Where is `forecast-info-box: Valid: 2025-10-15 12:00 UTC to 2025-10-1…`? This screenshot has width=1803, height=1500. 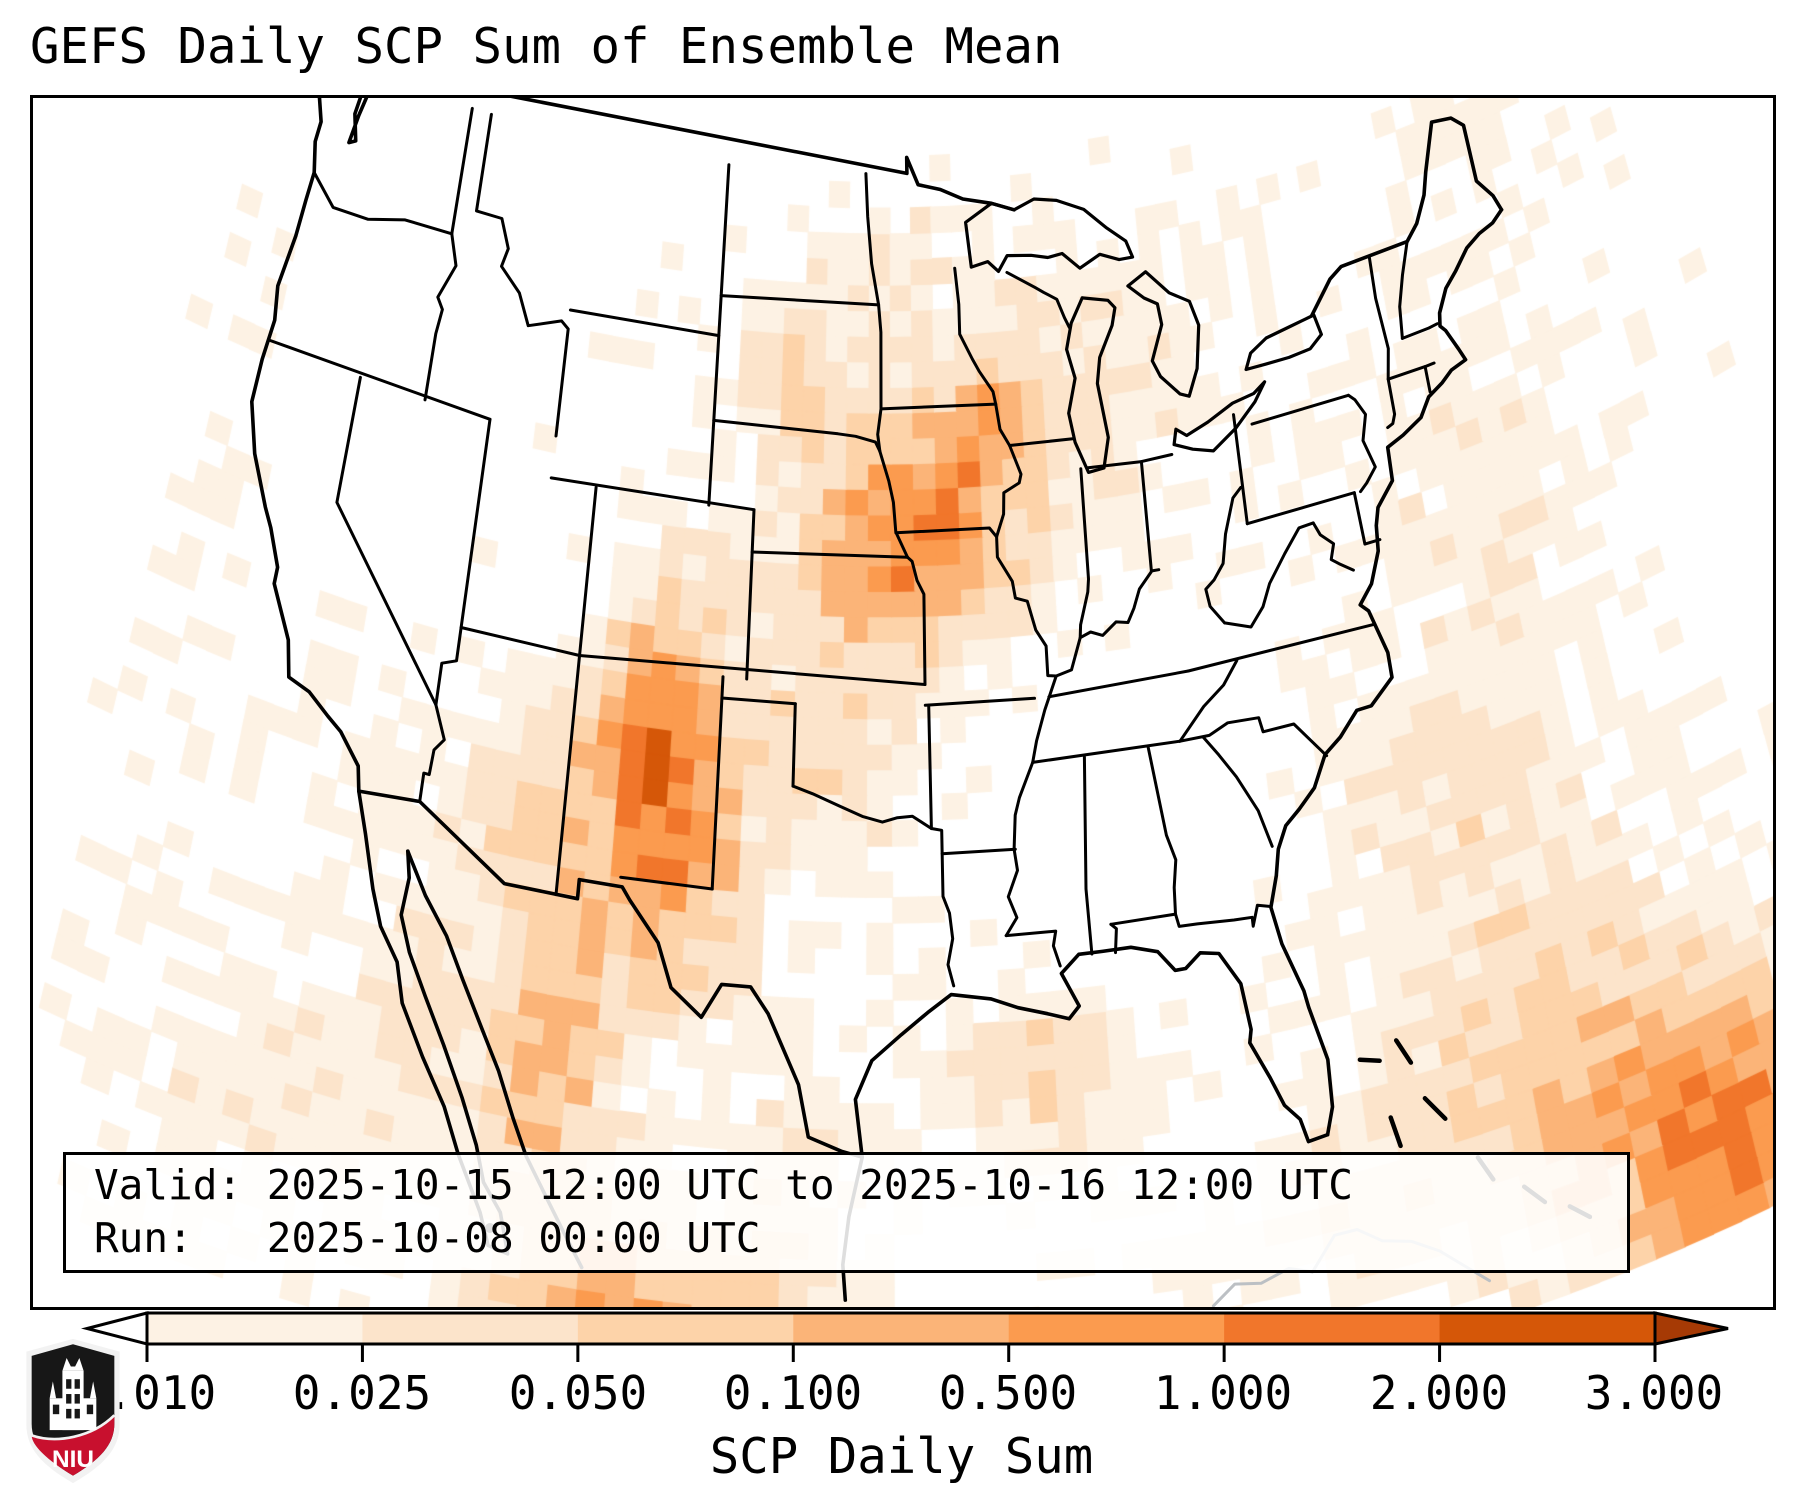 forecast-info-box: Valid: 2025-10-15 12:00 UTC to 2025-10-1… is located at coordinates (846, 1212).